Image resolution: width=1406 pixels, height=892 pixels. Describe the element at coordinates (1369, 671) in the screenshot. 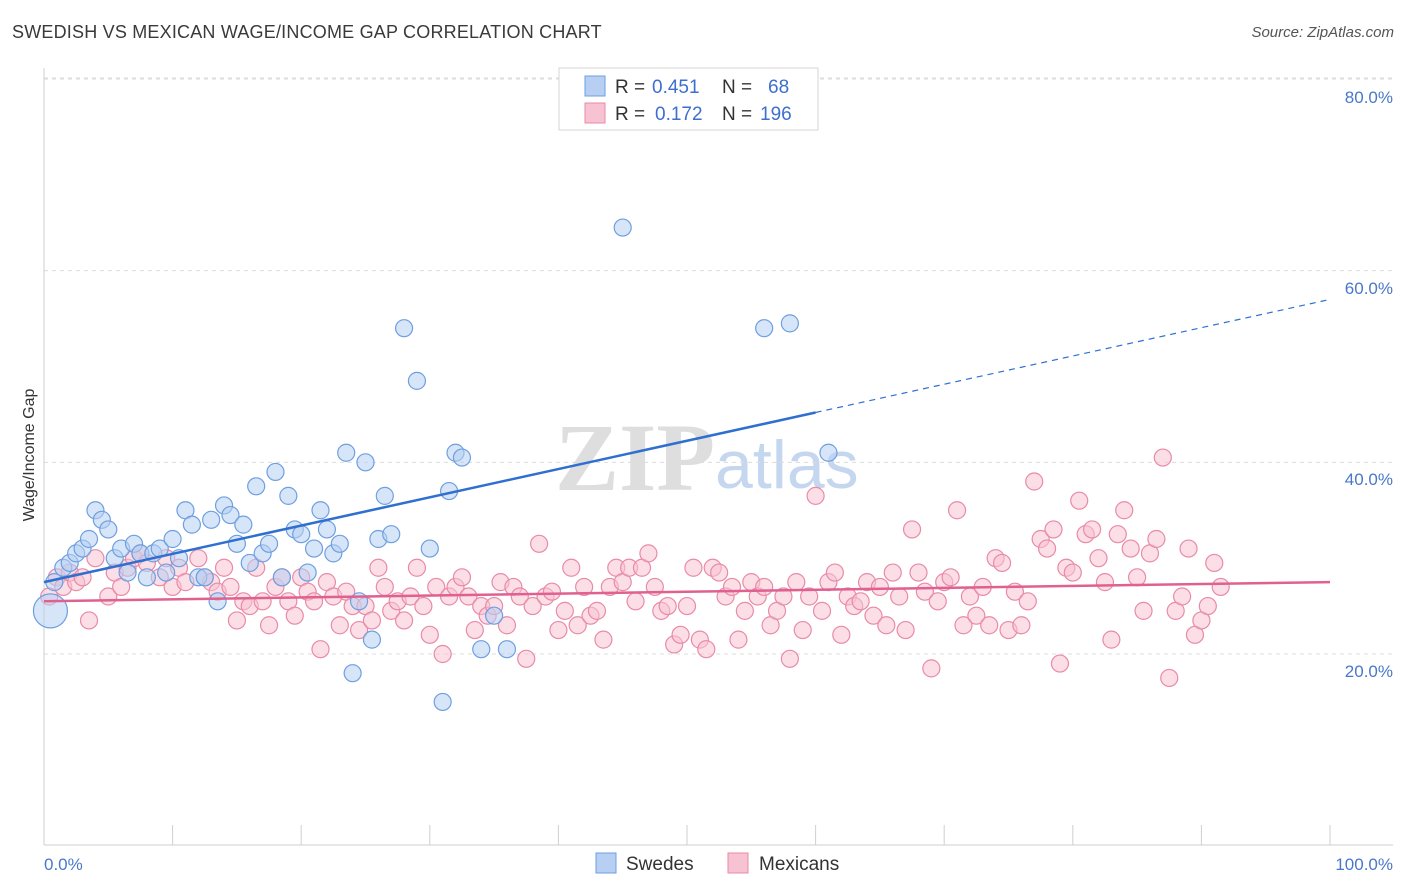

I see `y-tick-label-20: 20.0%` at that location.